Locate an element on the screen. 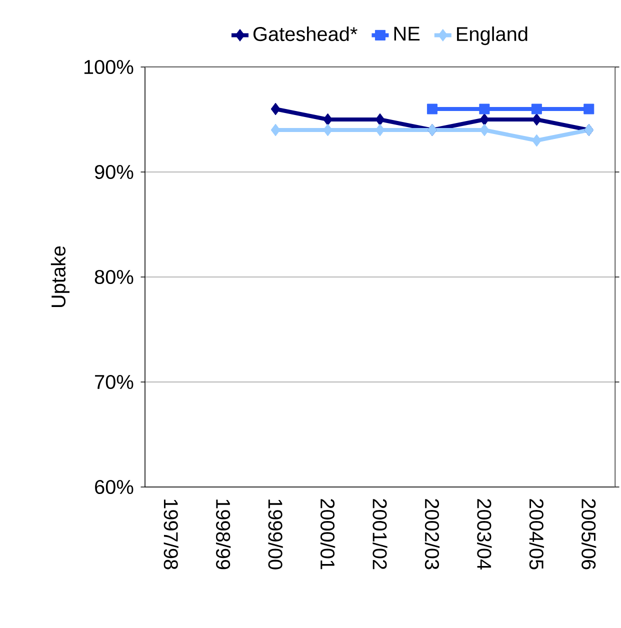 The width and height of the screenshot is (621, 628). x-tick-label: 1997/98 is located at coordinates (171, 535).